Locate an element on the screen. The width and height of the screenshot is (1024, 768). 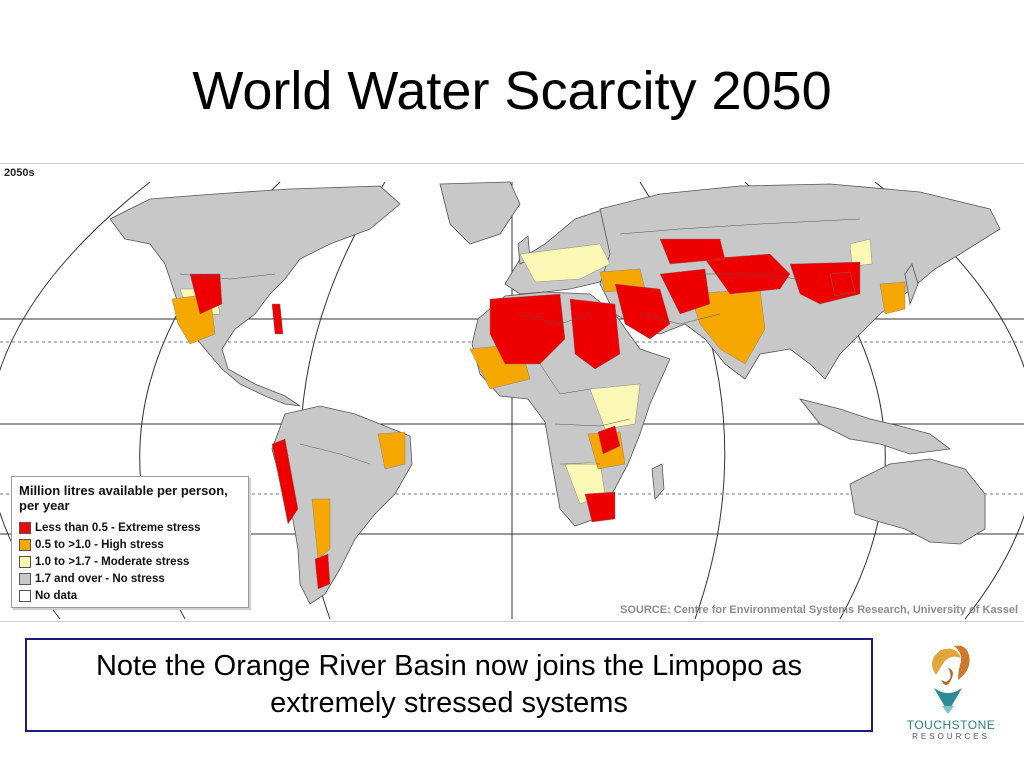
legend-swatch-high is located at coordinates (25, 544).